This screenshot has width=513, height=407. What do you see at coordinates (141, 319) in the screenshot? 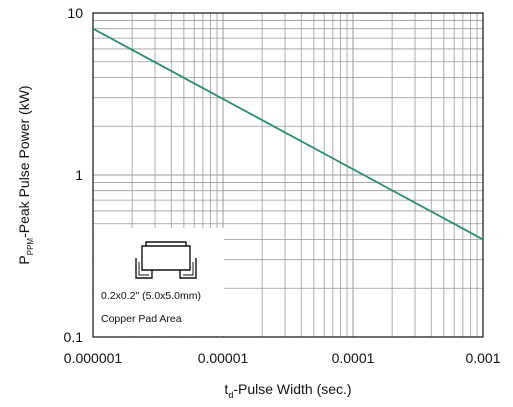
I see `inset-pad-label: Copper Pad Area` at bounding box center [141, 319].